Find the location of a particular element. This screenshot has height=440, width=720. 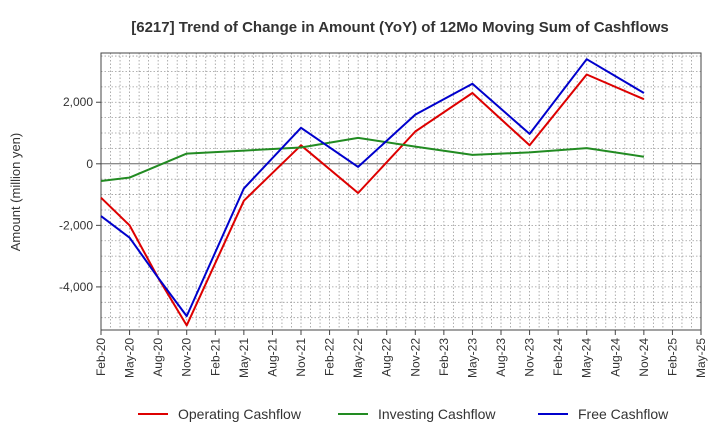

x-tick-label: Nov-20 is located at coordinates (187, 357).